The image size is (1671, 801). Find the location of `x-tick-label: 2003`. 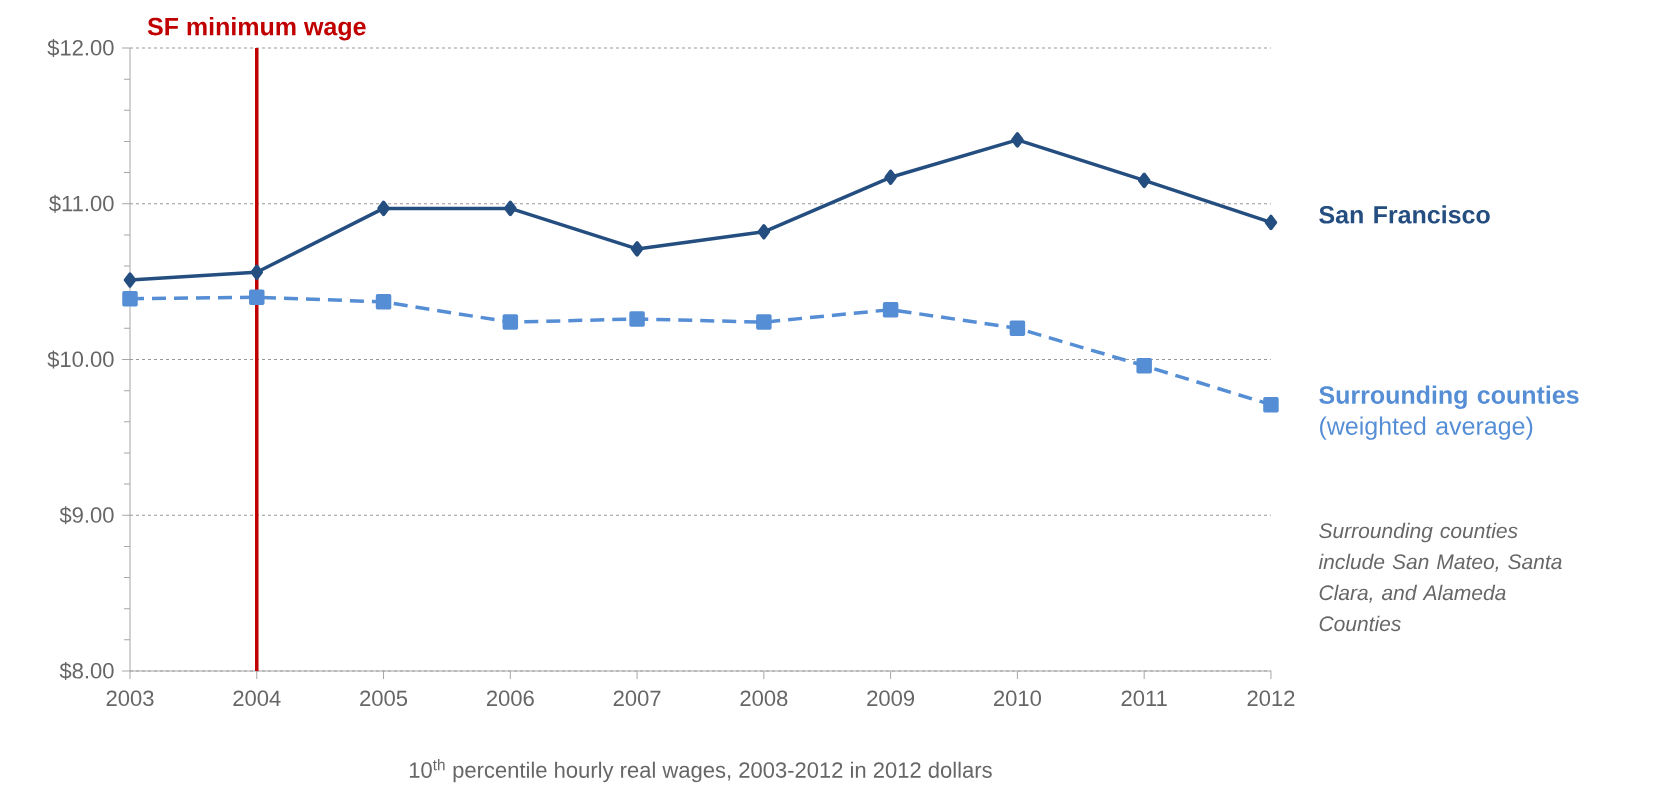

x-tick-label: 2003 is located at coordinates (130, 698).